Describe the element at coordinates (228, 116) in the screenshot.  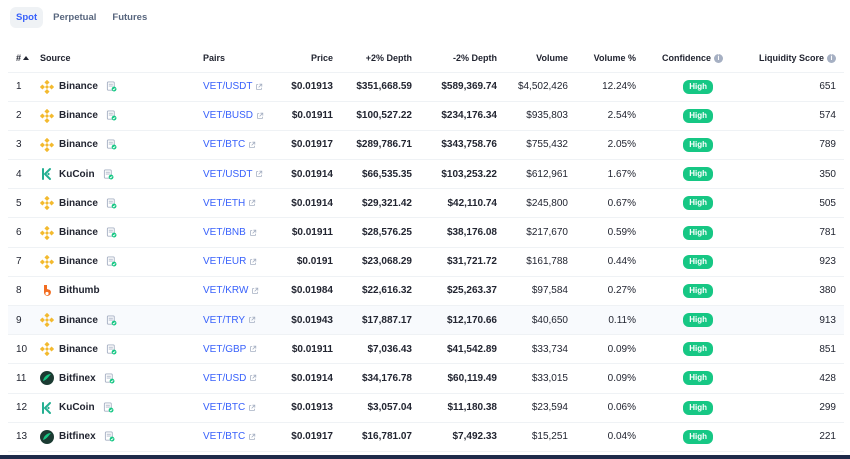
I see `pair-link: VET/BUSD` at that location.